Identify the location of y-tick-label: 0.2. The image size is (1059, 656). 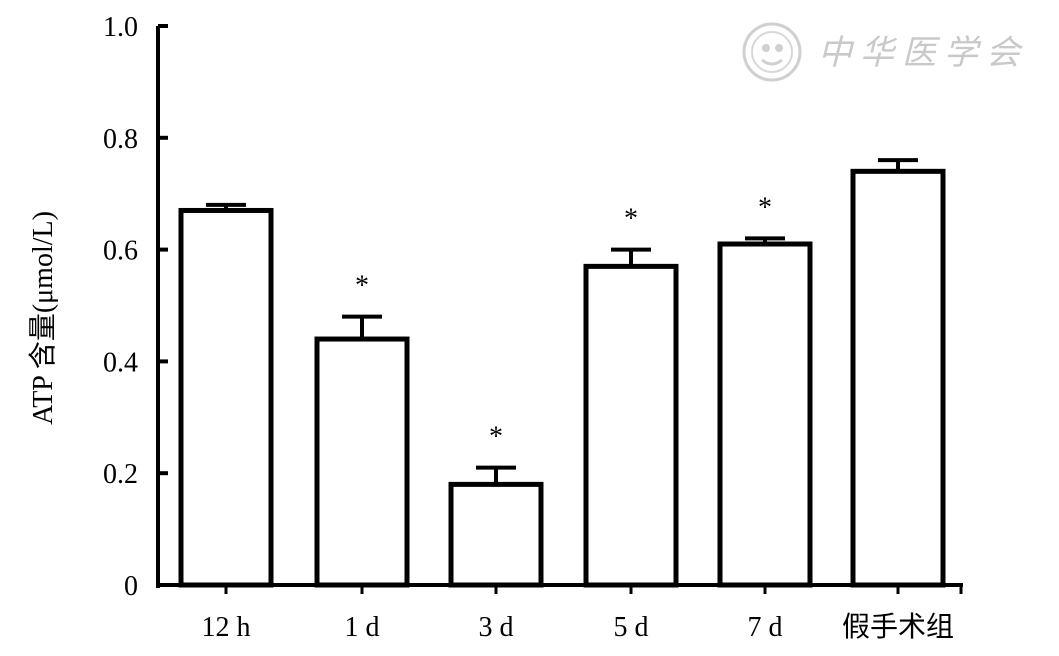
(120, 474).